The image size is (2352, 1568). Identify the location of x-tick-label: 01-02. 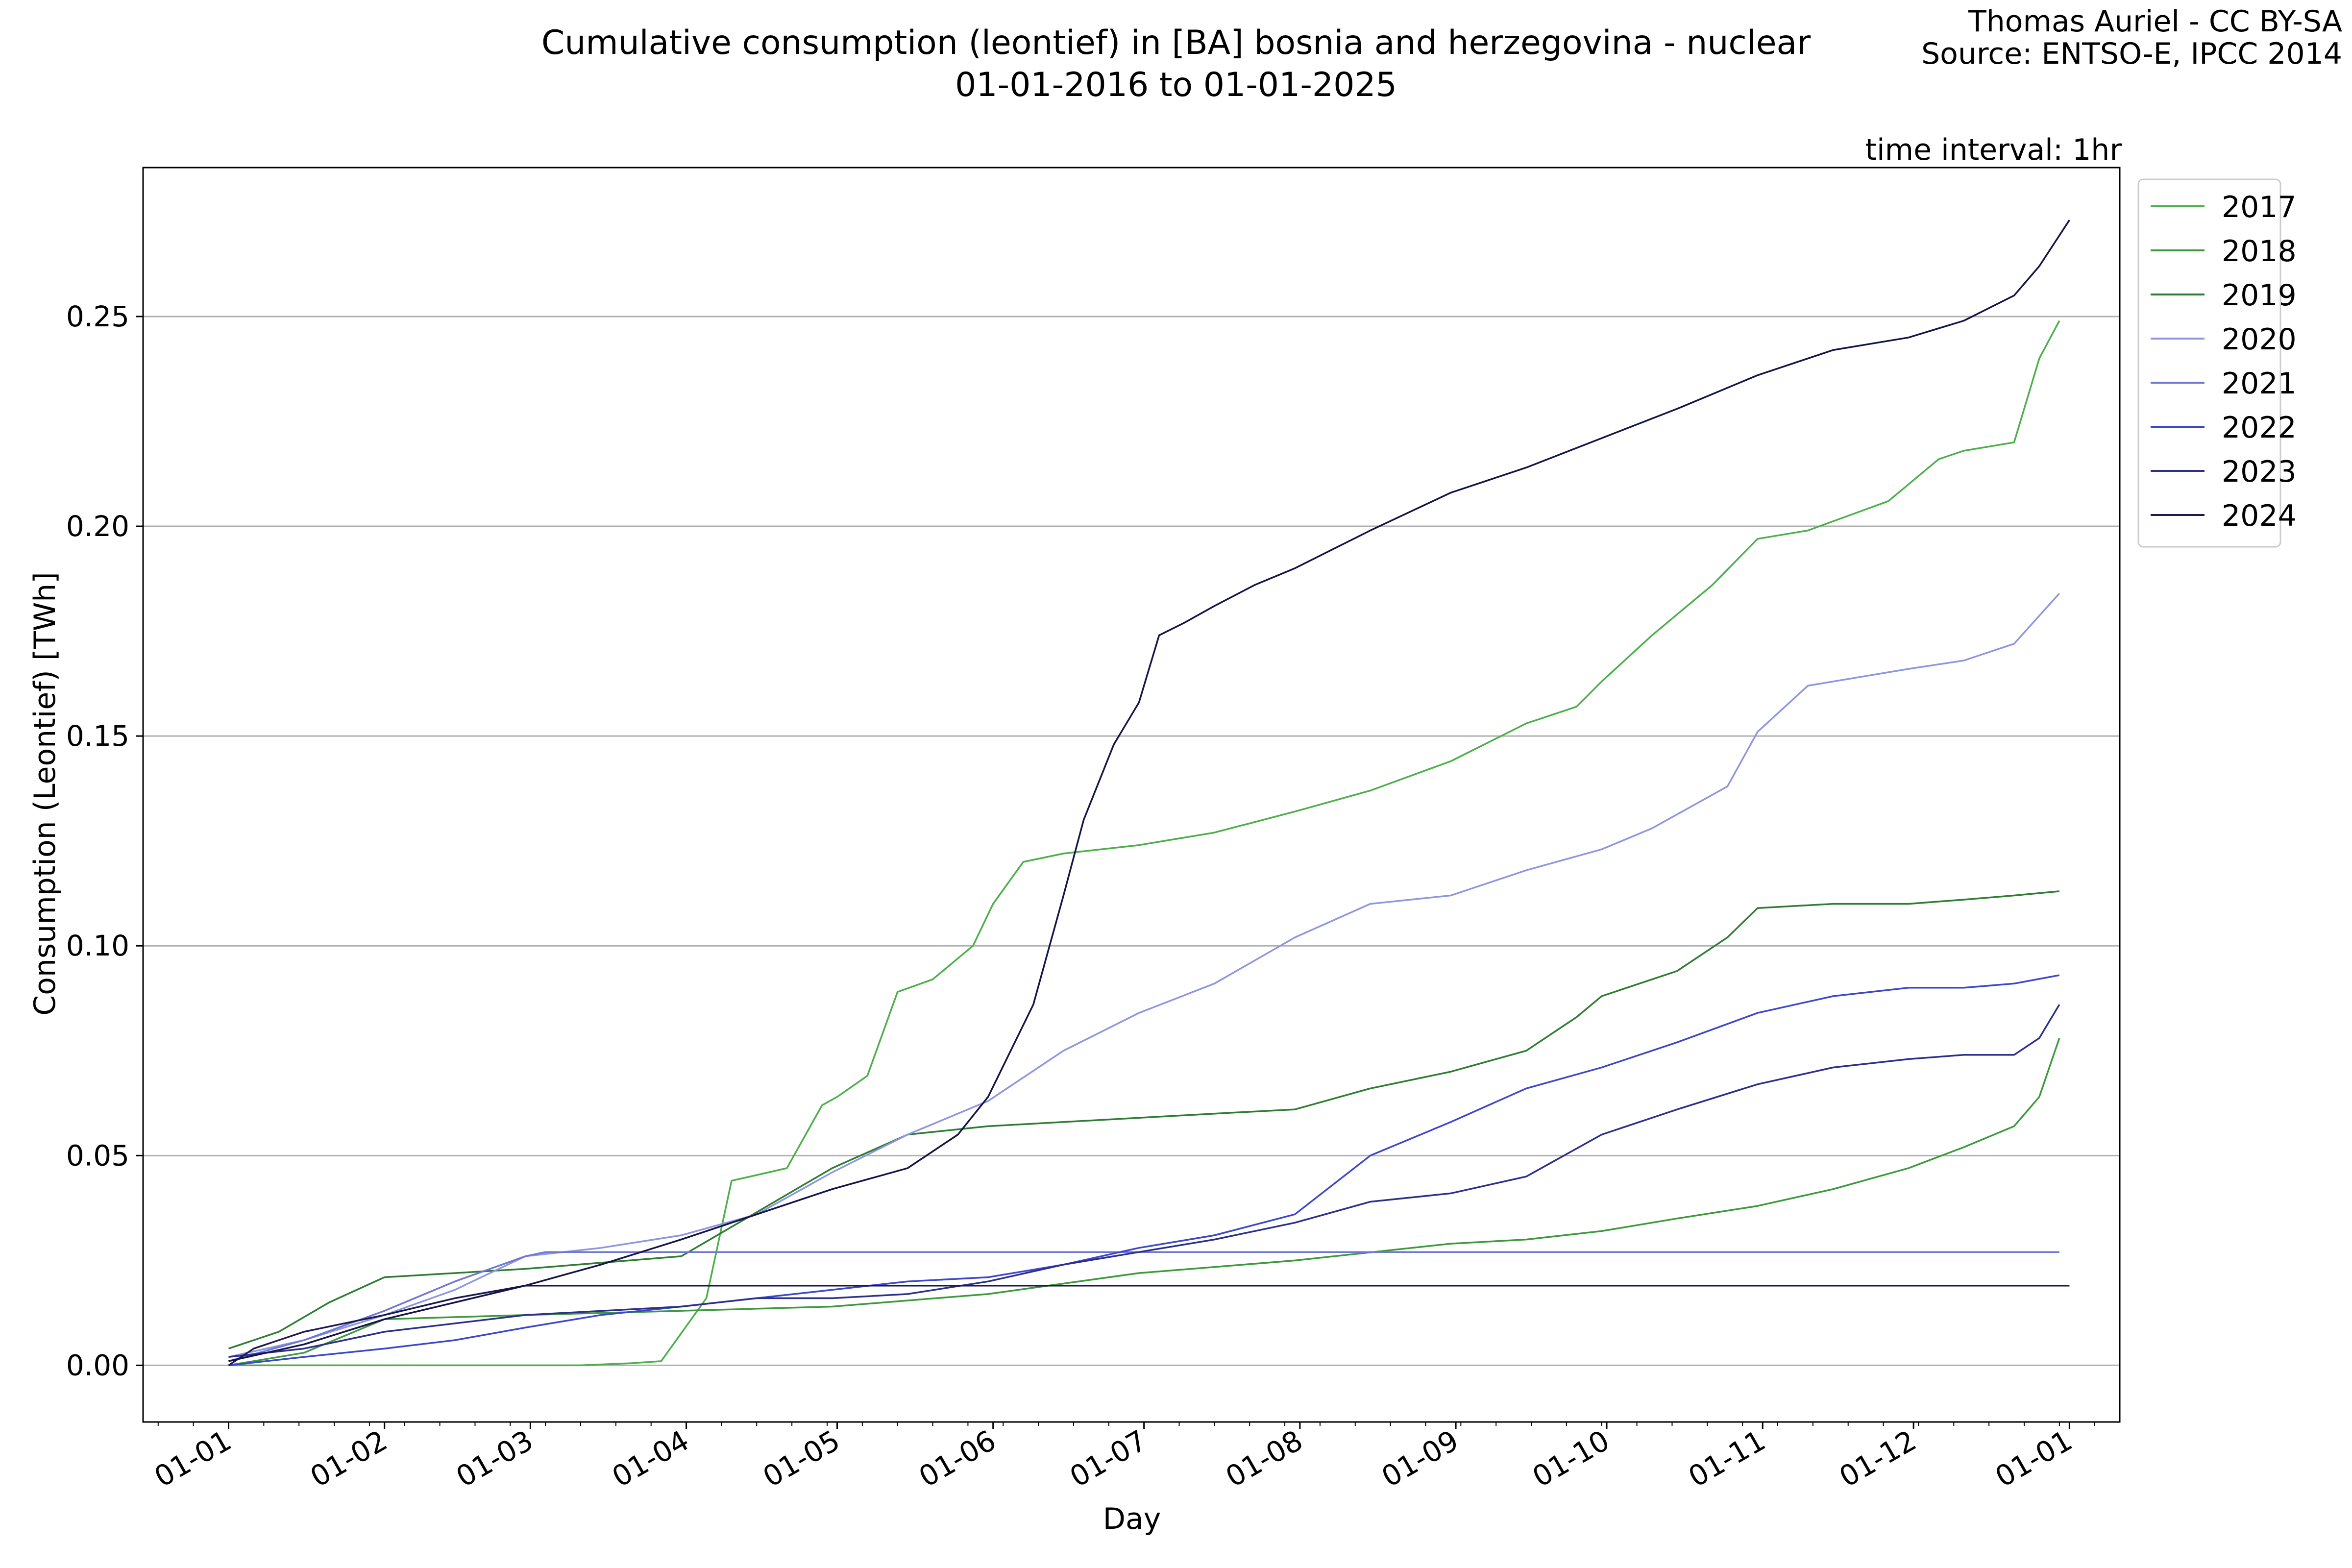
(349, 1458).